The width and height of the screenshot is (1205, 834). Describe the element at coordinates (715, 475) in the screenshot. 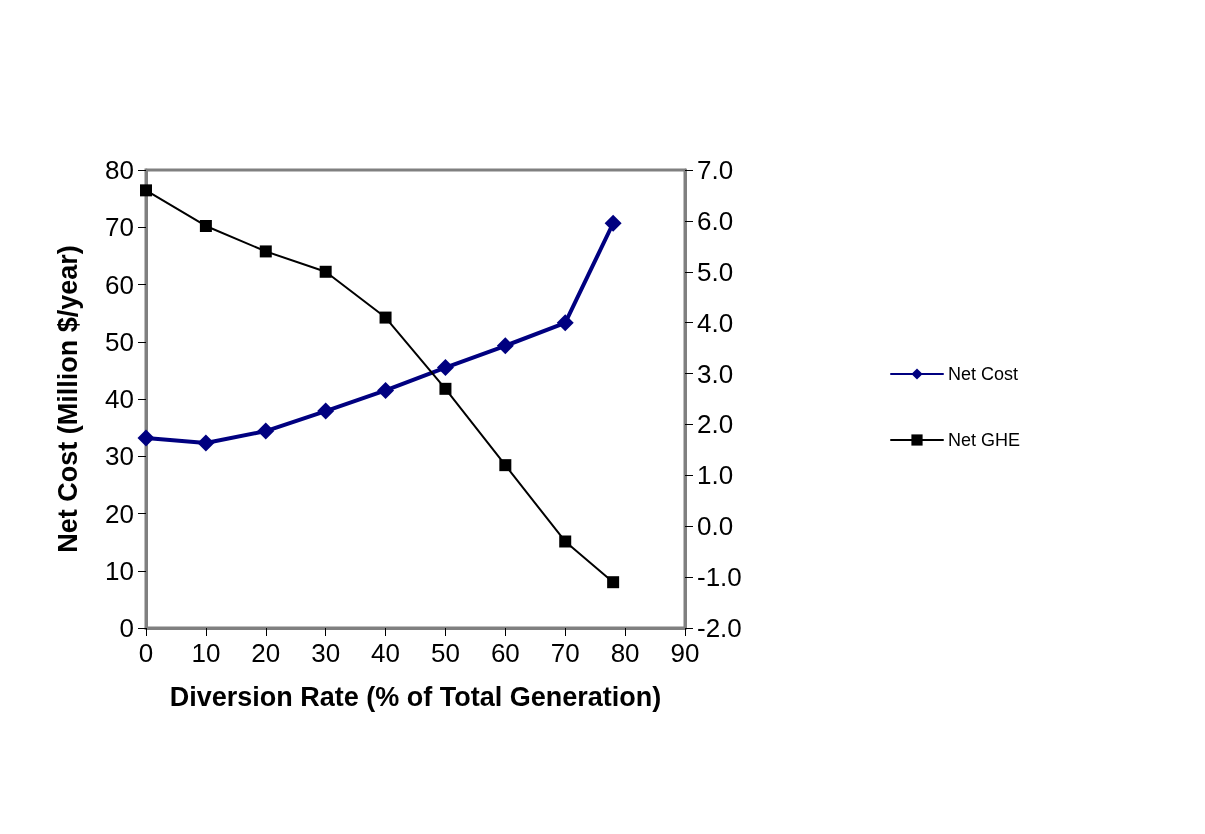

I see `y2-tick-label: 1.0` at that location.